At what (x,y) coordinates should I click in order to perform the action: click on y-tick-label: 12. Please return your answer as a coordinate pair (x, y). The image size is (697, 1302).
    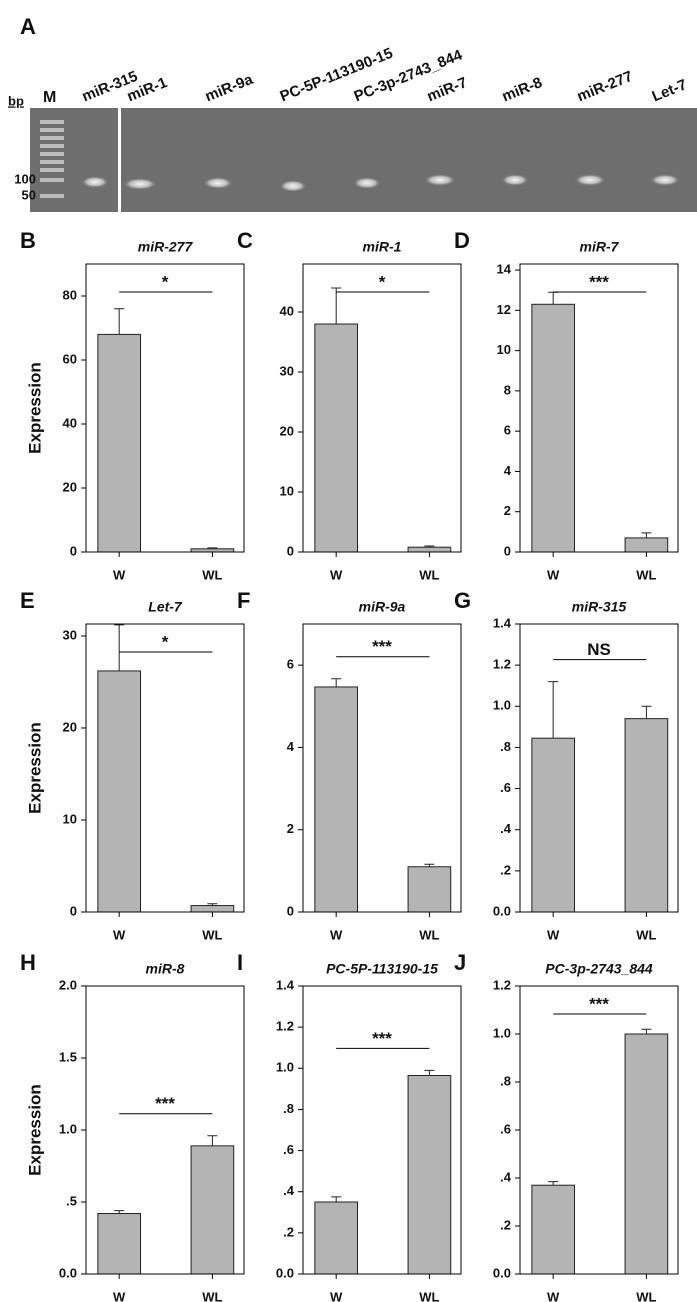
    Looking at the image, I should click on (504, 309).